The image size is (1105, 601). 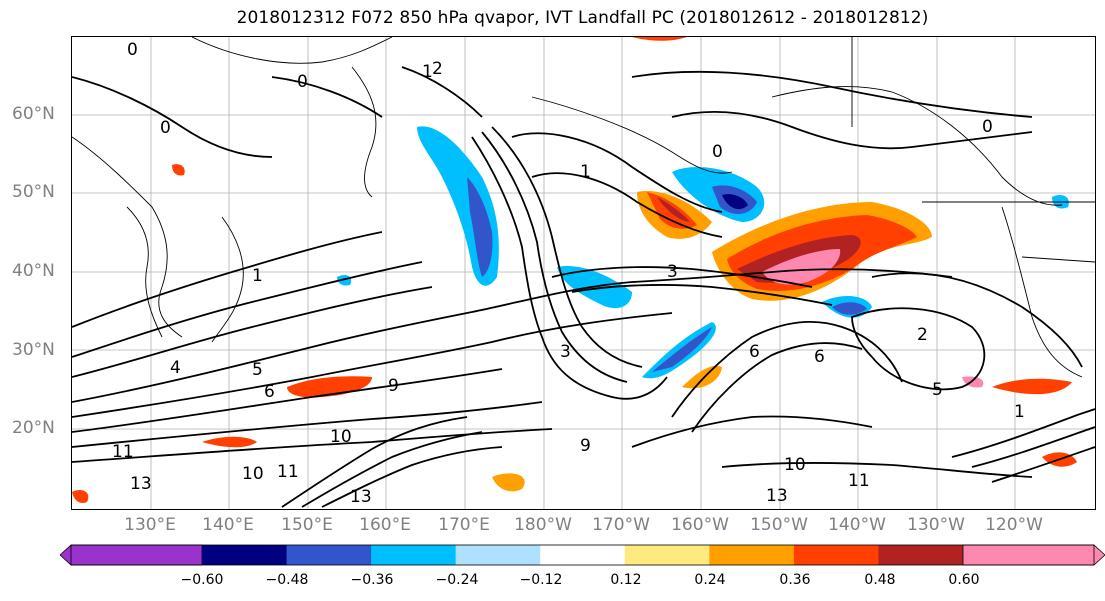 I want to click on contour-label: 4, so click(x=175, y=368).